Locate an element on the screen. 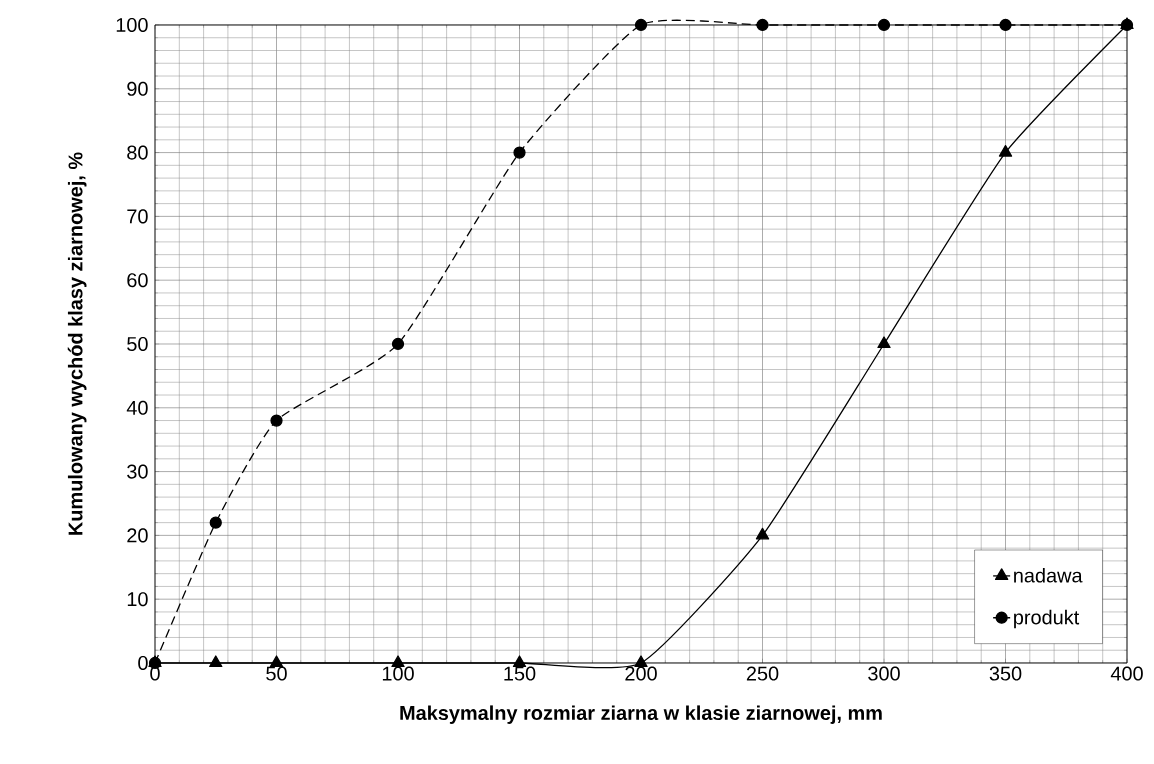 Image resolution: width=1154 pixels, height=764 pixels. y-tick-label: 30 is located at coordinates (137, 471).